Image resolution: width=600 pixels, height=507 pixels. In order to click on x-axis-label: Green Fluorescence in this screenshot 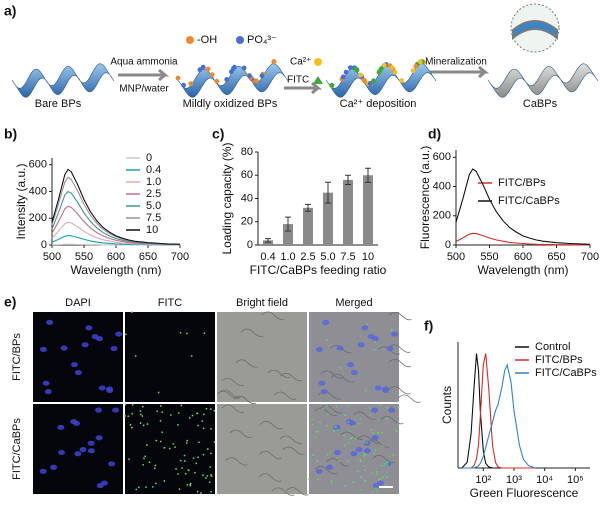, I will do `click(524, 493)`.